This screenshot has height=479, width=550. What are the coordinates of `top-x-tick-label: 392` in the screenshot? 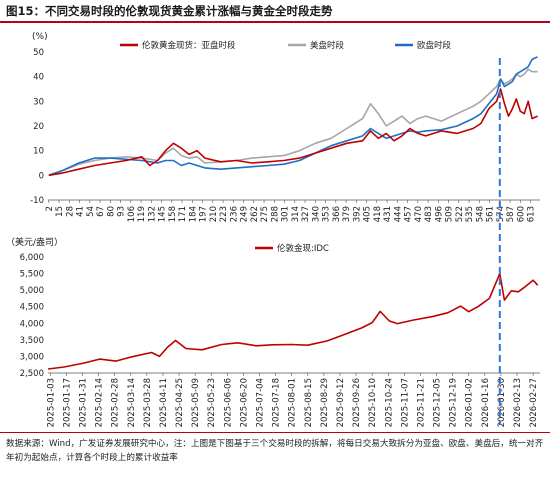 It's located at (357, 214).